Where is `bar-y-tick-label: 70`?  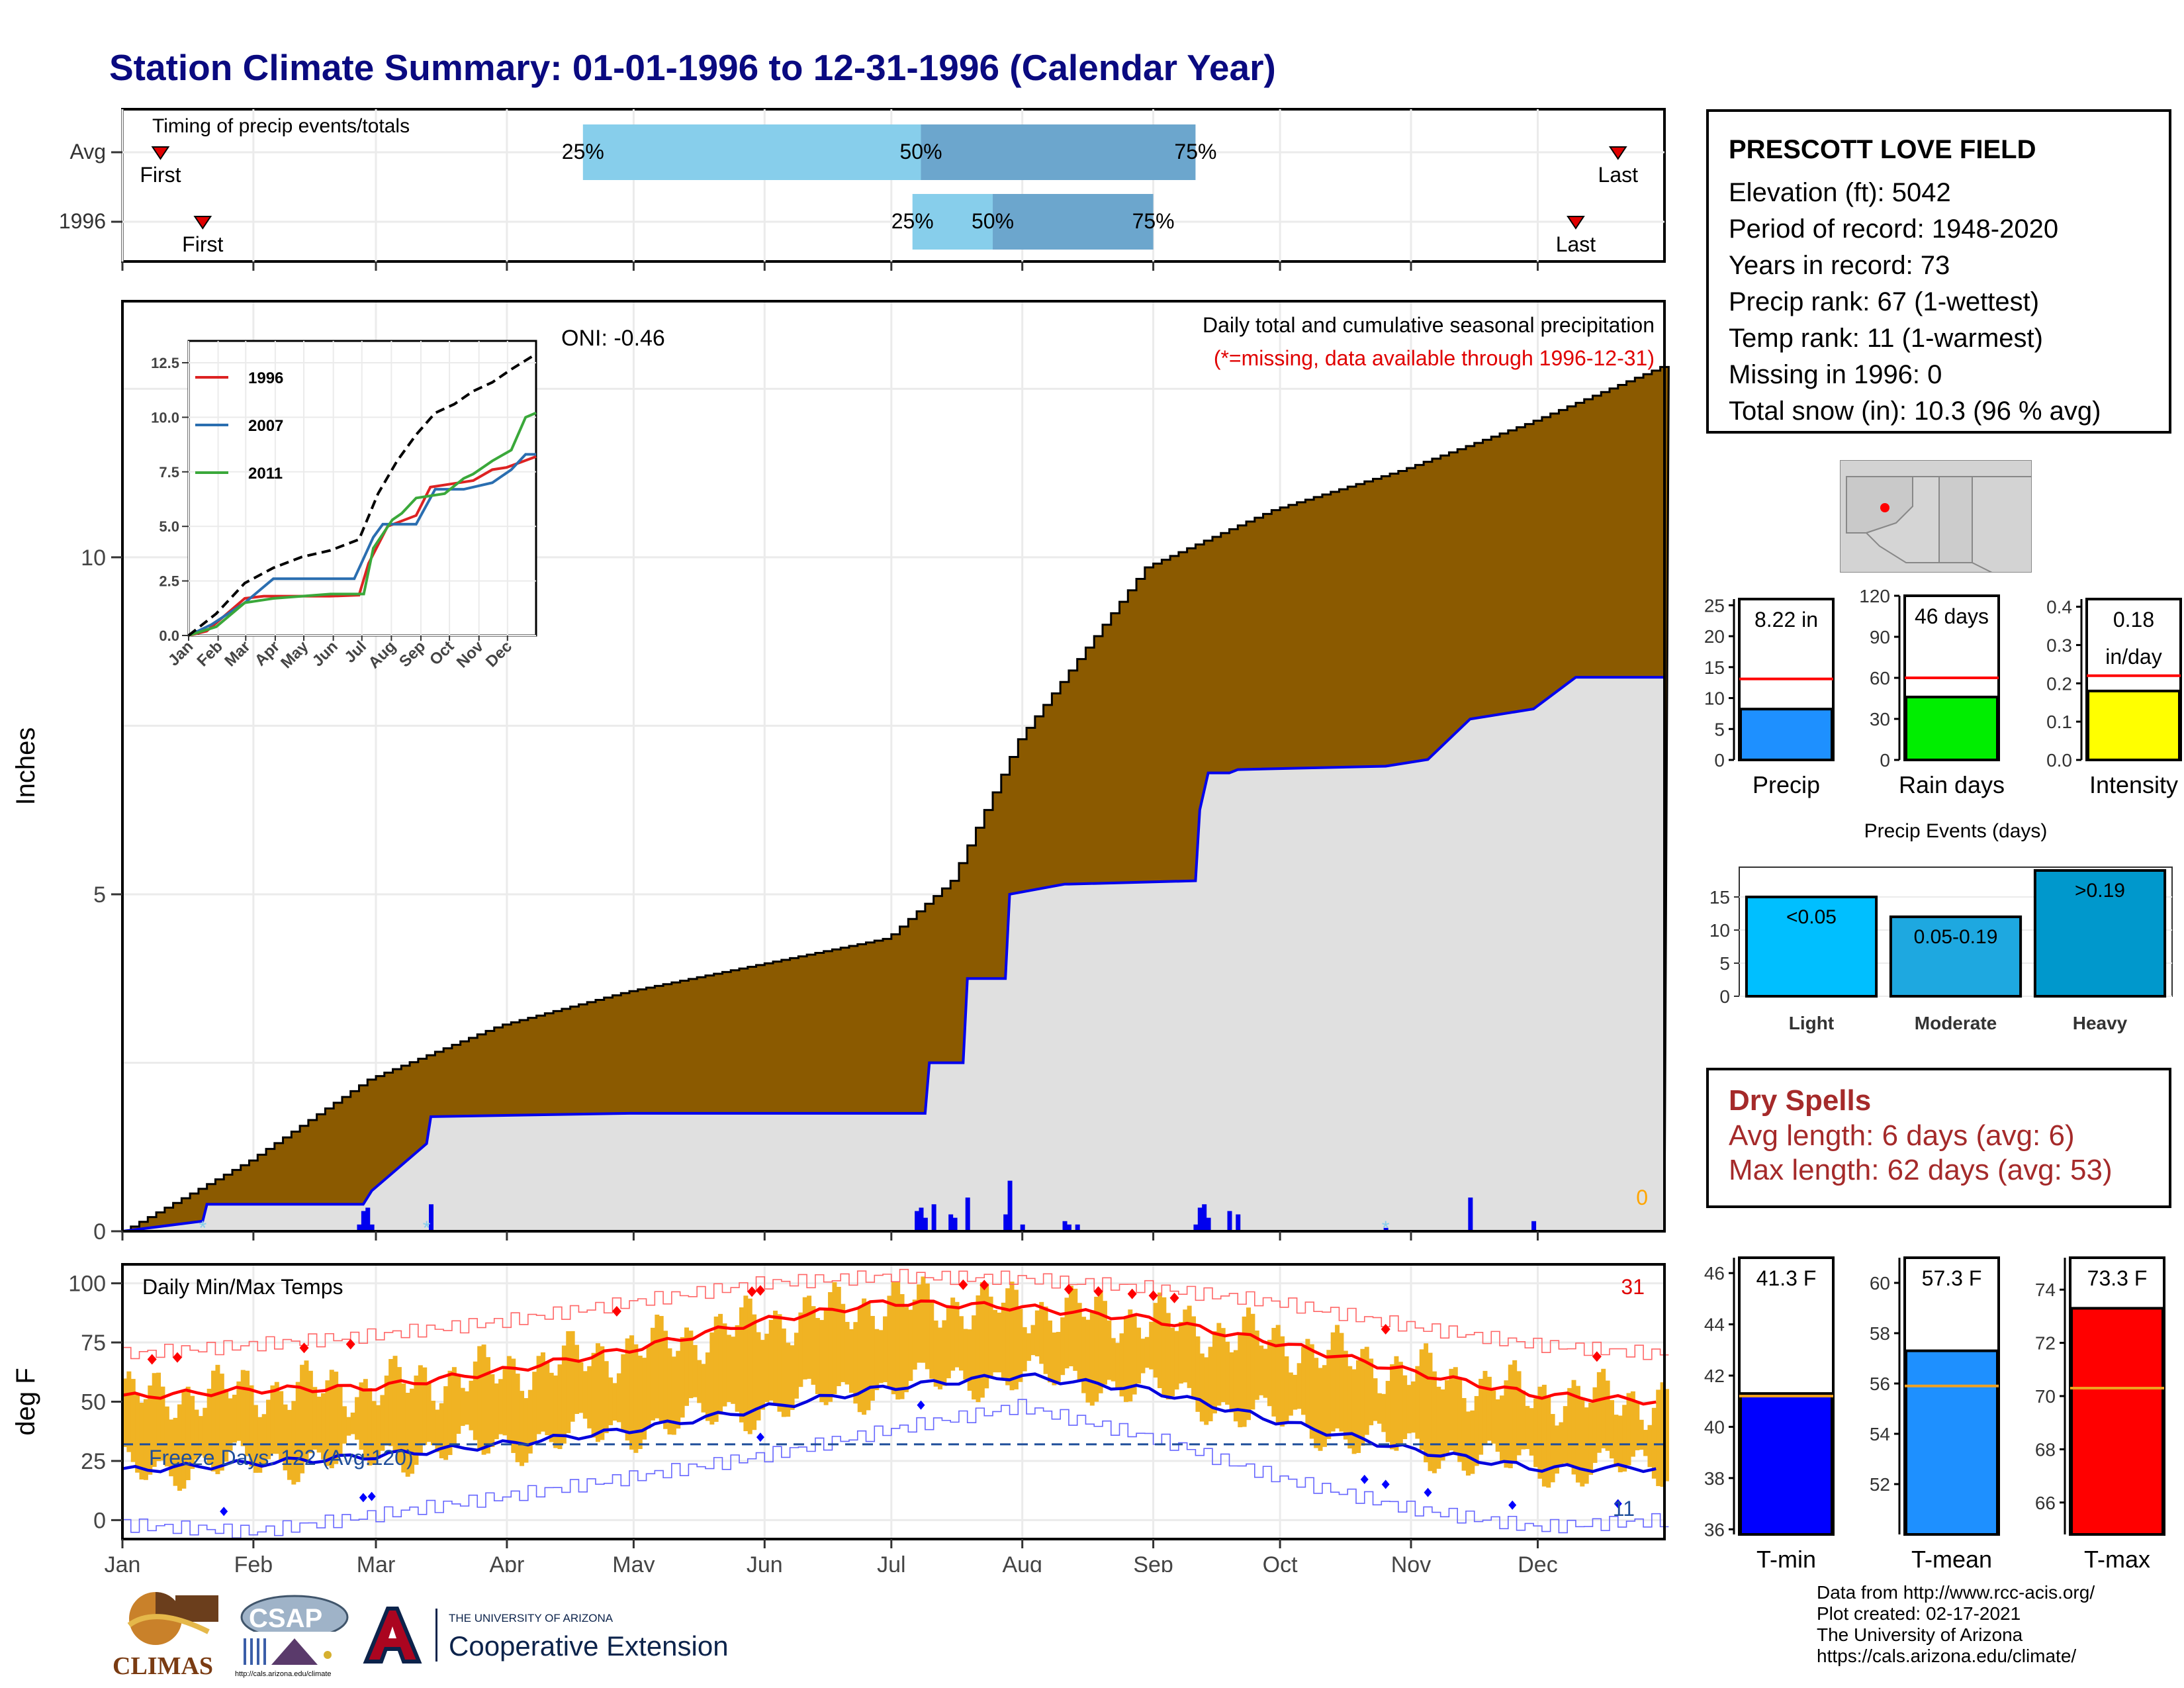
bar-y-tick-label: 70 is located at coordinates (2045, 1396).